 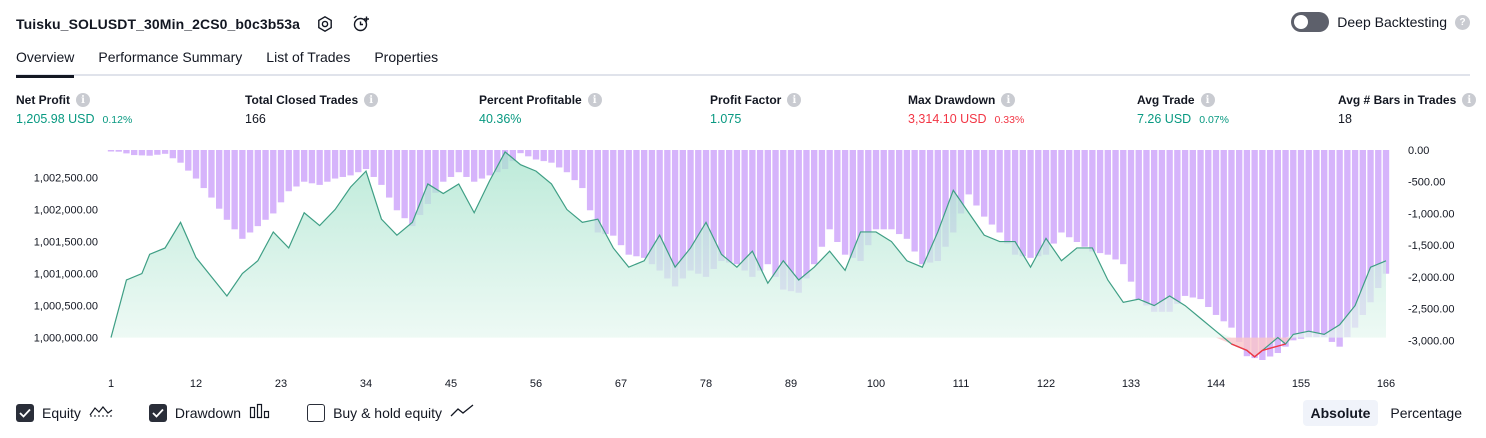 What do you see at coordinates (1397, 100) in the screenshot?
I see `metric-label: Avg # Bars in Trades` at bounding box center [1397, 100].